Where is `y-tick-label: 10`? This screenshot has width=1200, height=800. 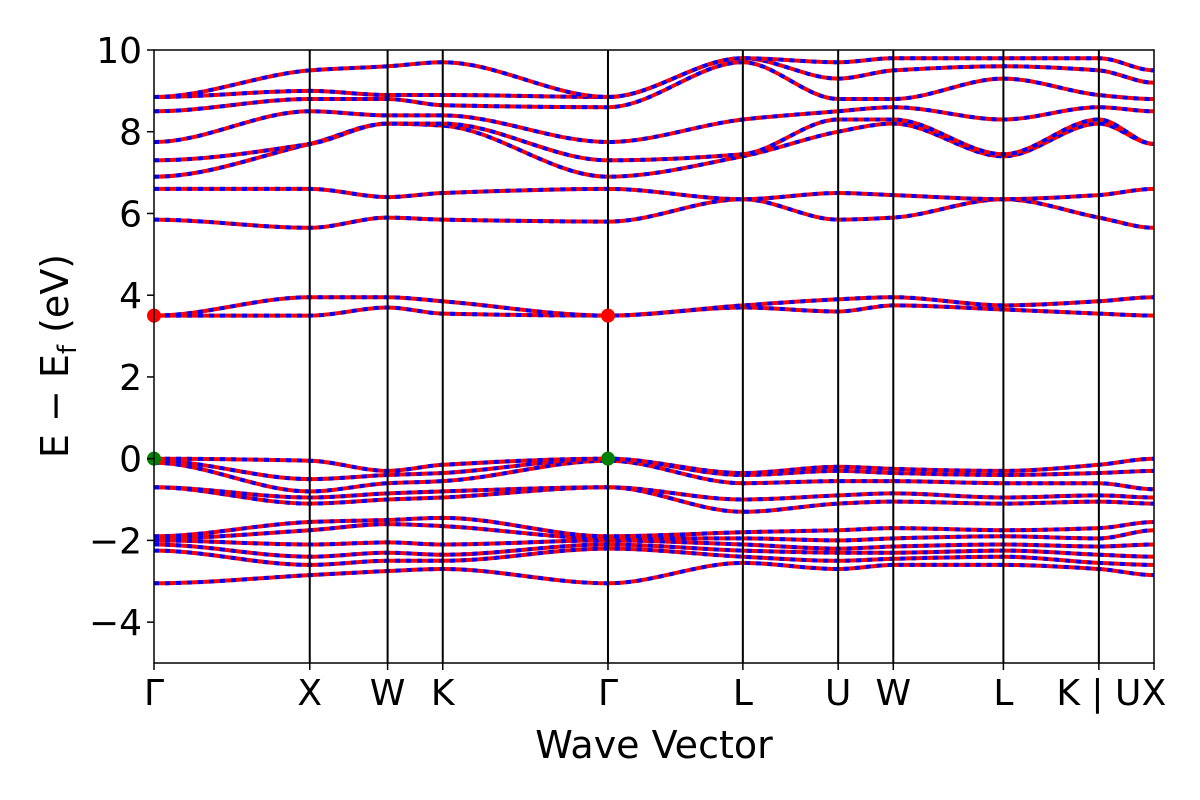
y-tick-label: 10 is located at coordinates (119, 51).